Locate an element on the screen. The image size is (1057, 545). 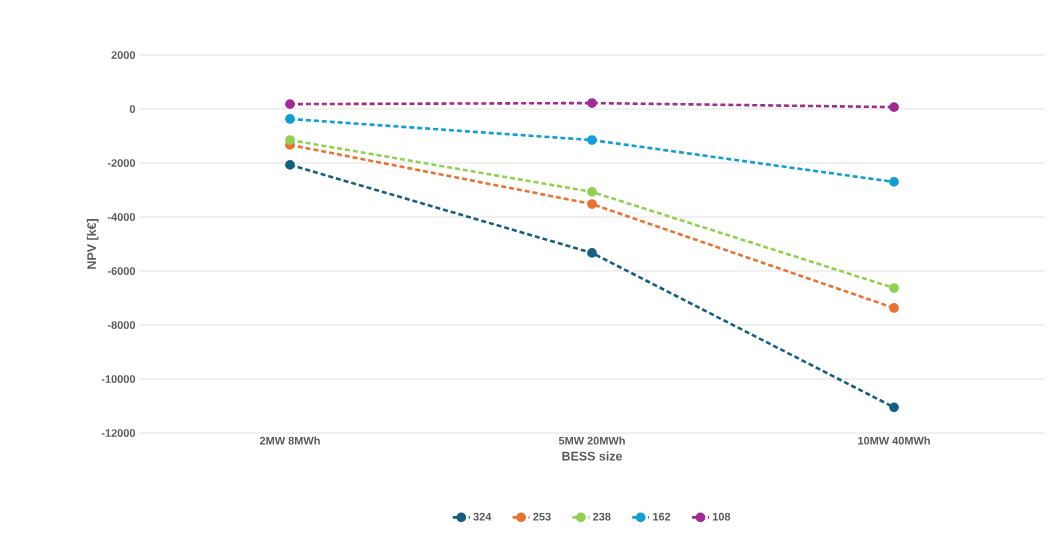
y-tick-label: 0 is located at coordinates (132, 109).